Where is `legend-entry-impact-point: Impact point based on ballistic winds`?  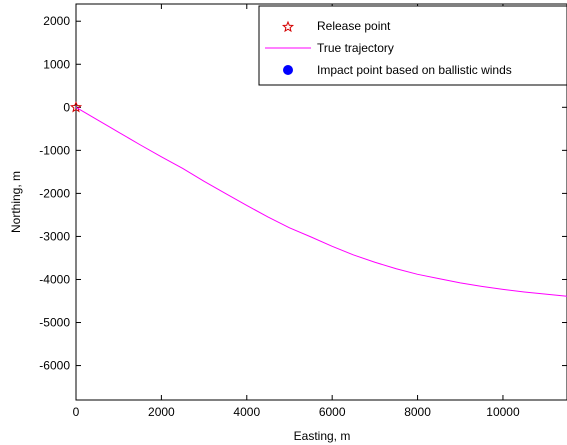 legend-entry-impact-point: Impact point based on ballistic winds is located at coordinates (397, 70).